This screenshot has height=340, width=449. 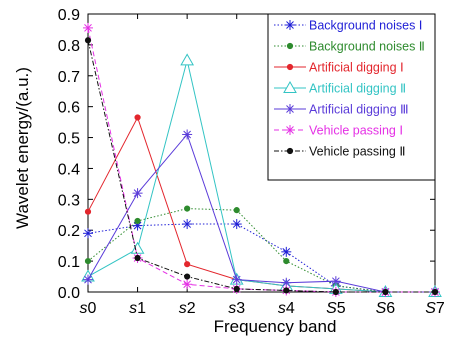 I want to click on legend-label: Artificial digging Ⅱ, so click(x=357, y=89).